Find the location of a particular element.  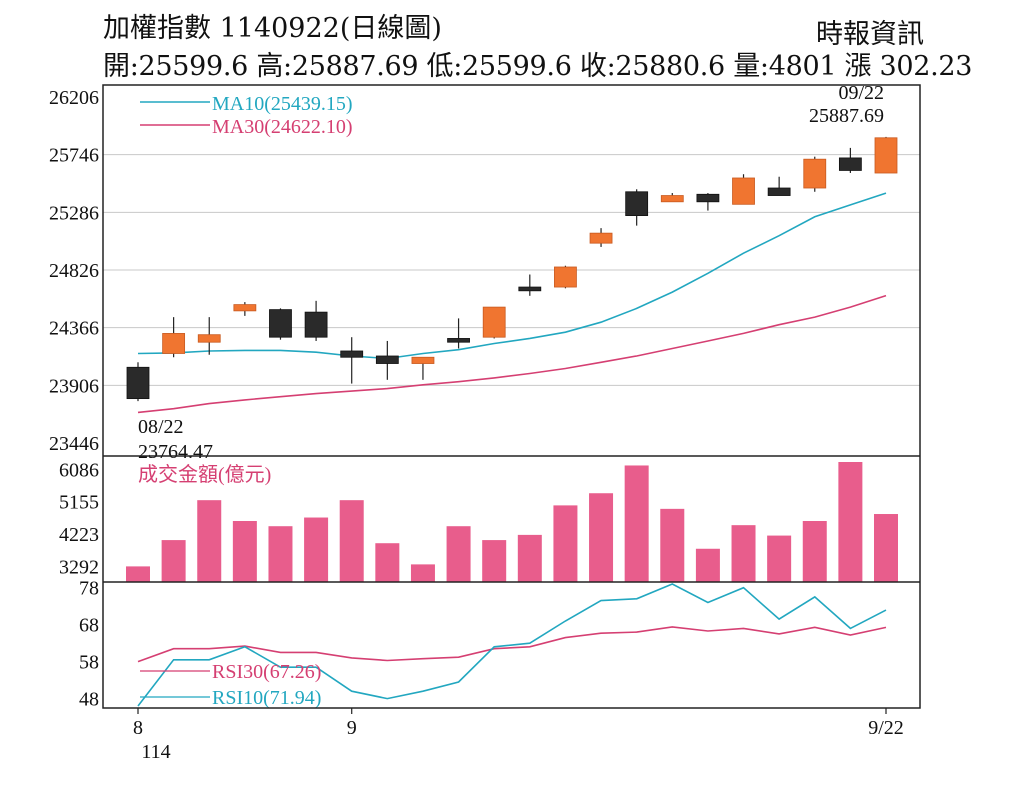

rsi10-legend-label: RSI10(71.94) is located at coordinates (266, 698).